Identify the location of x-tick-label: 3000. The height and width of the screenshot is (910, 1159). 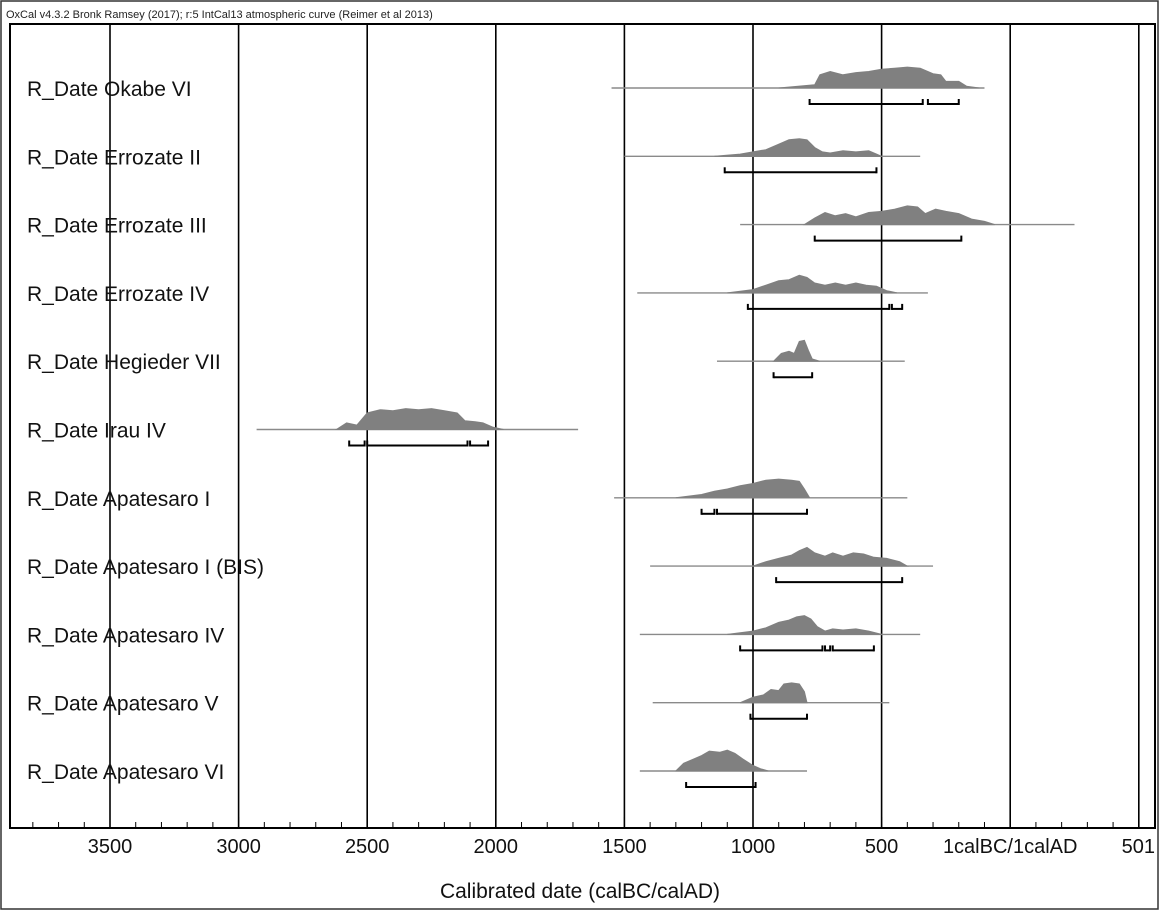
(238, 847).